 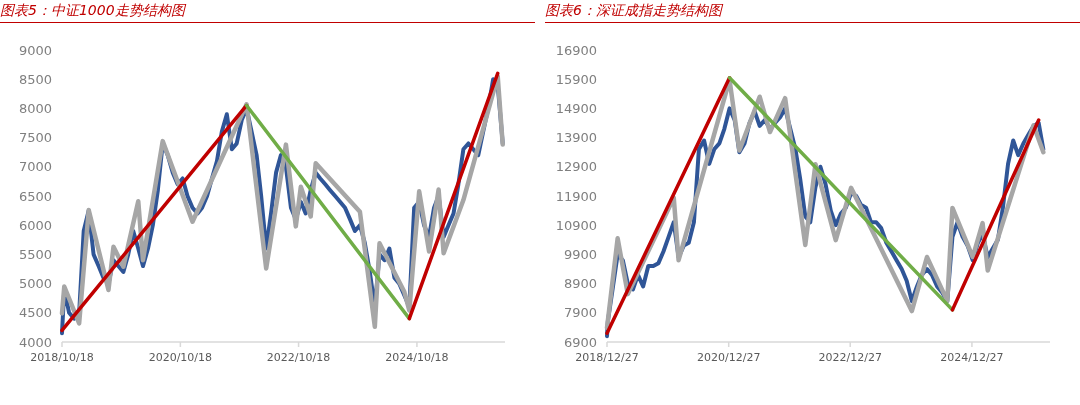 What do you see at coordinates (576, 167) in the screenshot?
I see `y-tick-label: 12900` at bounding box center [576, 167].